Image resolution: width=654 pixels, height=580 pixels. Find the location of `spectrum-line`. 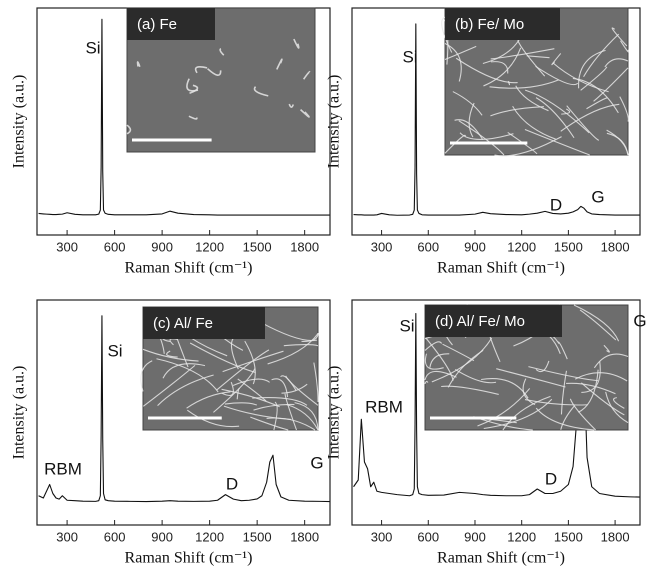

spectrum-line is located at coordinates (496, 119).